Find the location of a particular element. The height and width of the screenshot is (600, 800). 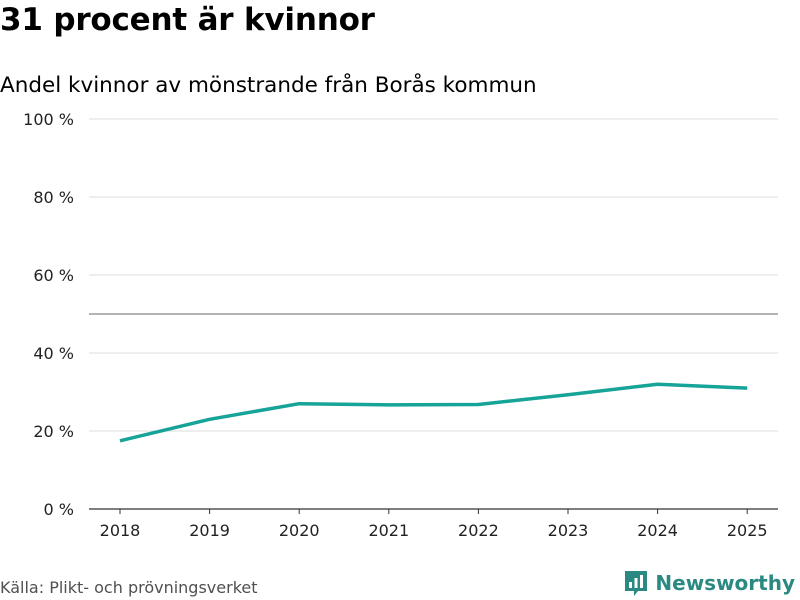

brand-name: Newsworthy is located at coordinates (725, 583).